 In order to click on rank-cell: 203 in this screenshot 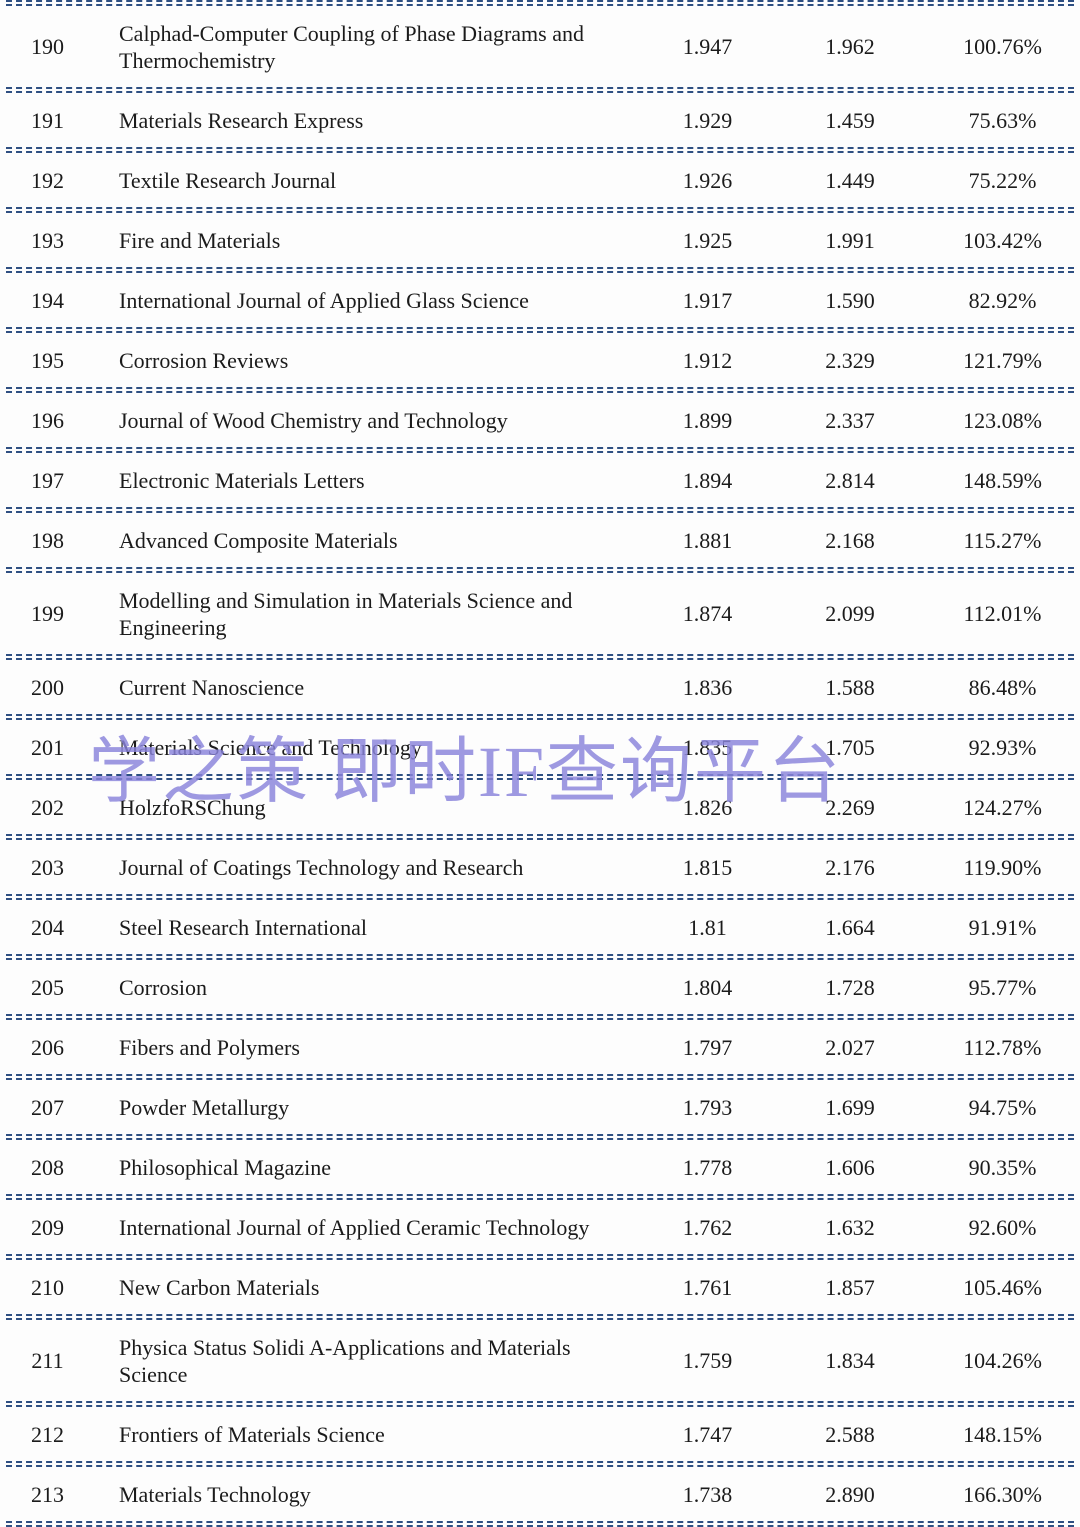, I will do `click(47, 867)`.